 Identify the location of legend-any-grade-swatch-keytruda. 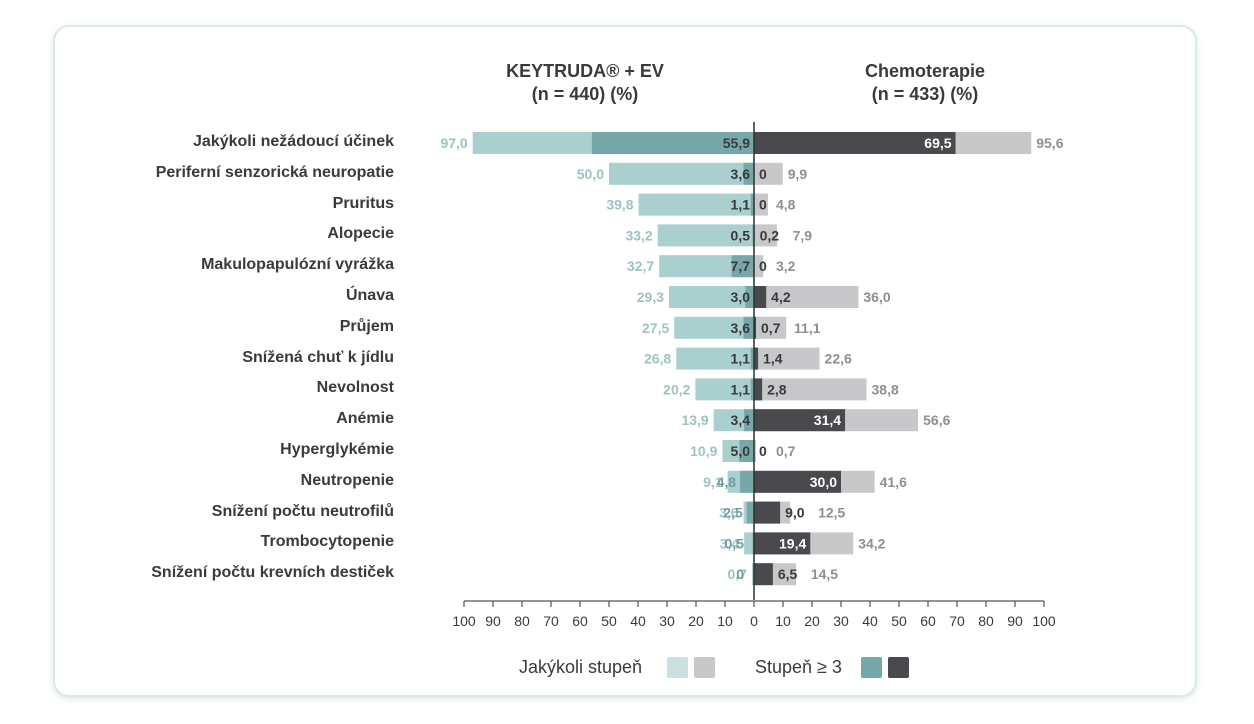
(677, 667).